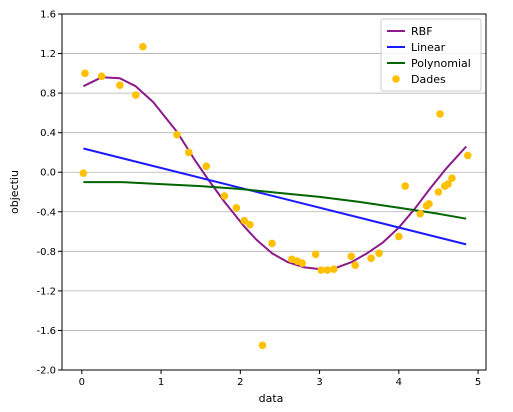  Describe the element at coordinates (48, 173) in the screenshot. I see `y-tick-label: 0.0` at that location.